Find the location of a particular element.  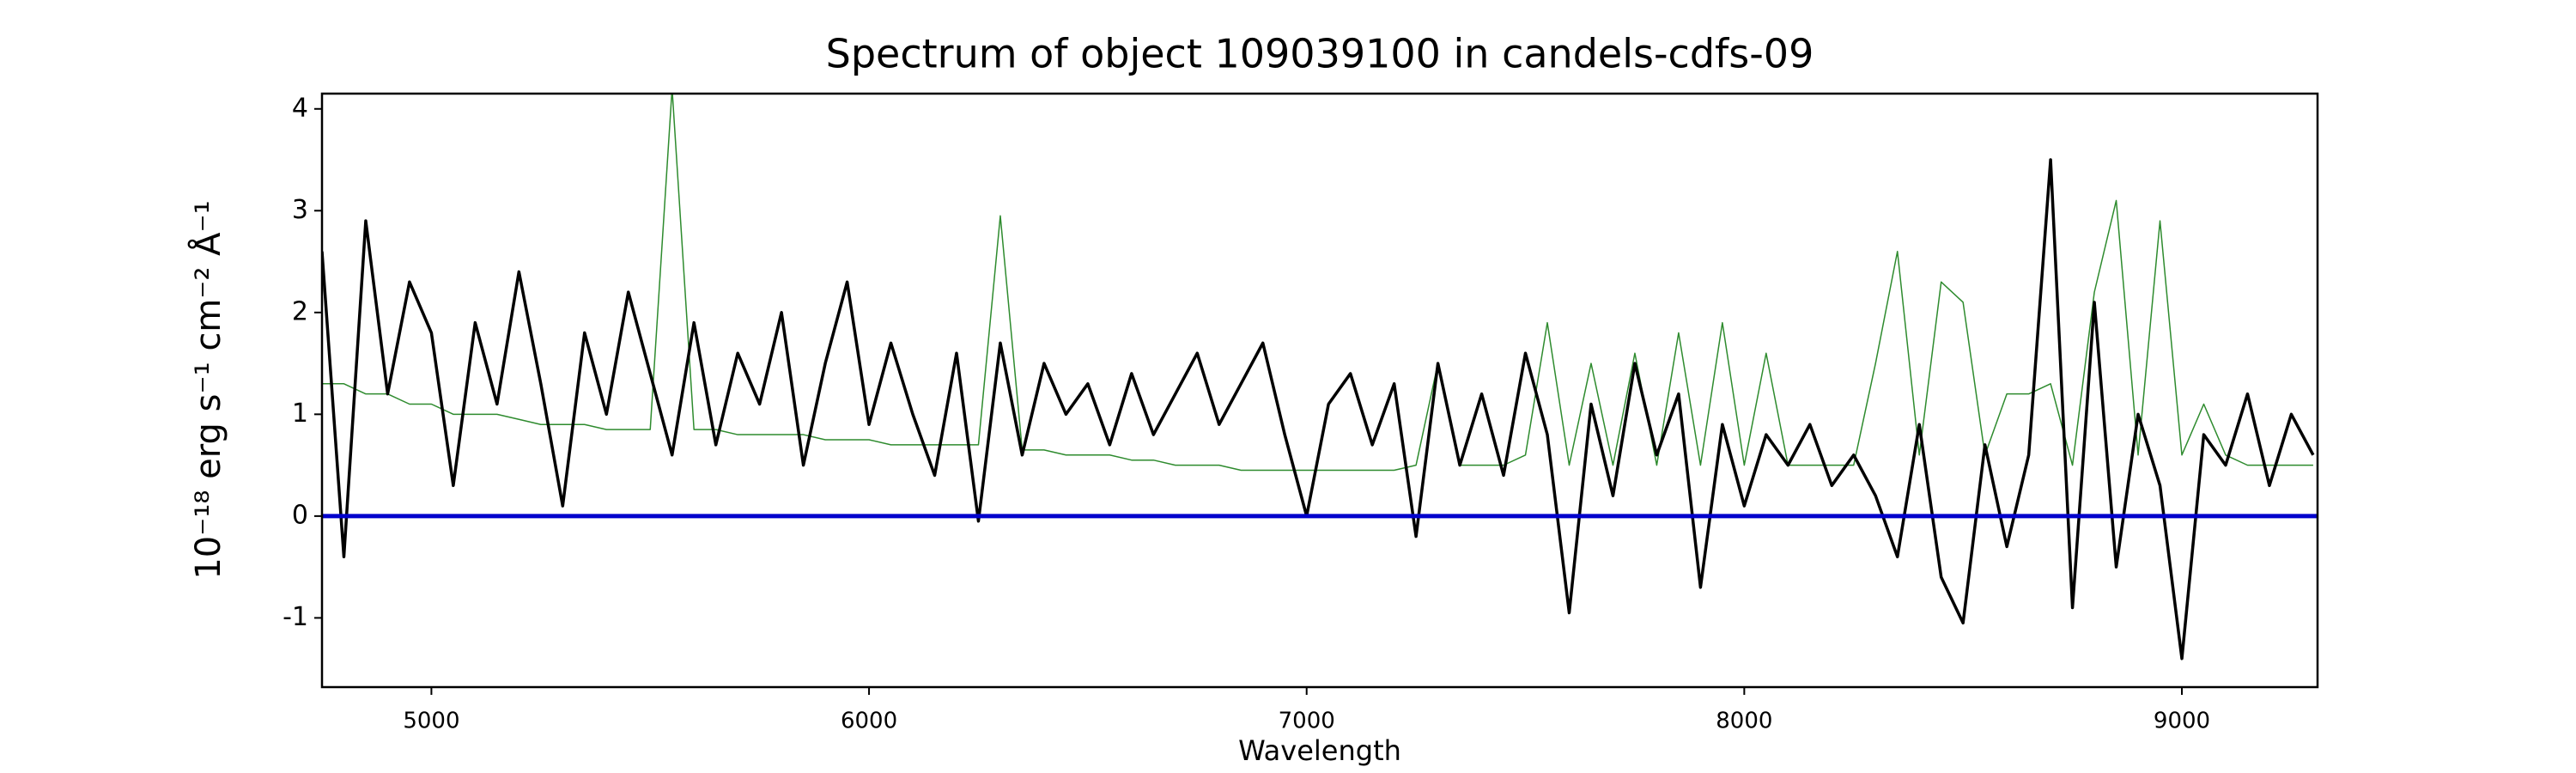

y-axis-label: 10⁻¹⁸ erg s⁻¹ cm⁻² Å⁻¹ is located at coordinates (207, 389).